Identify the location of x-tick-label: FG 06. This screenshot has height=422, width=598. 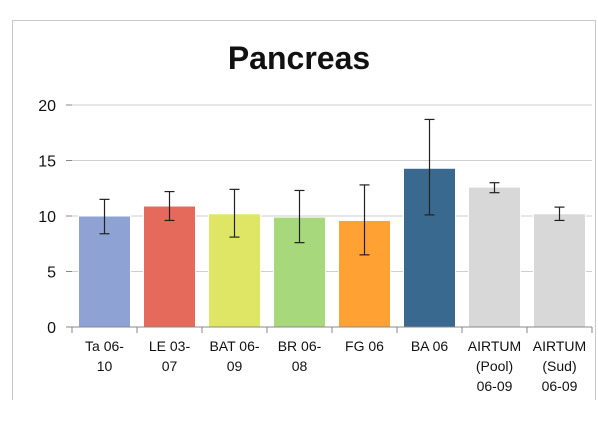
(364, 346).